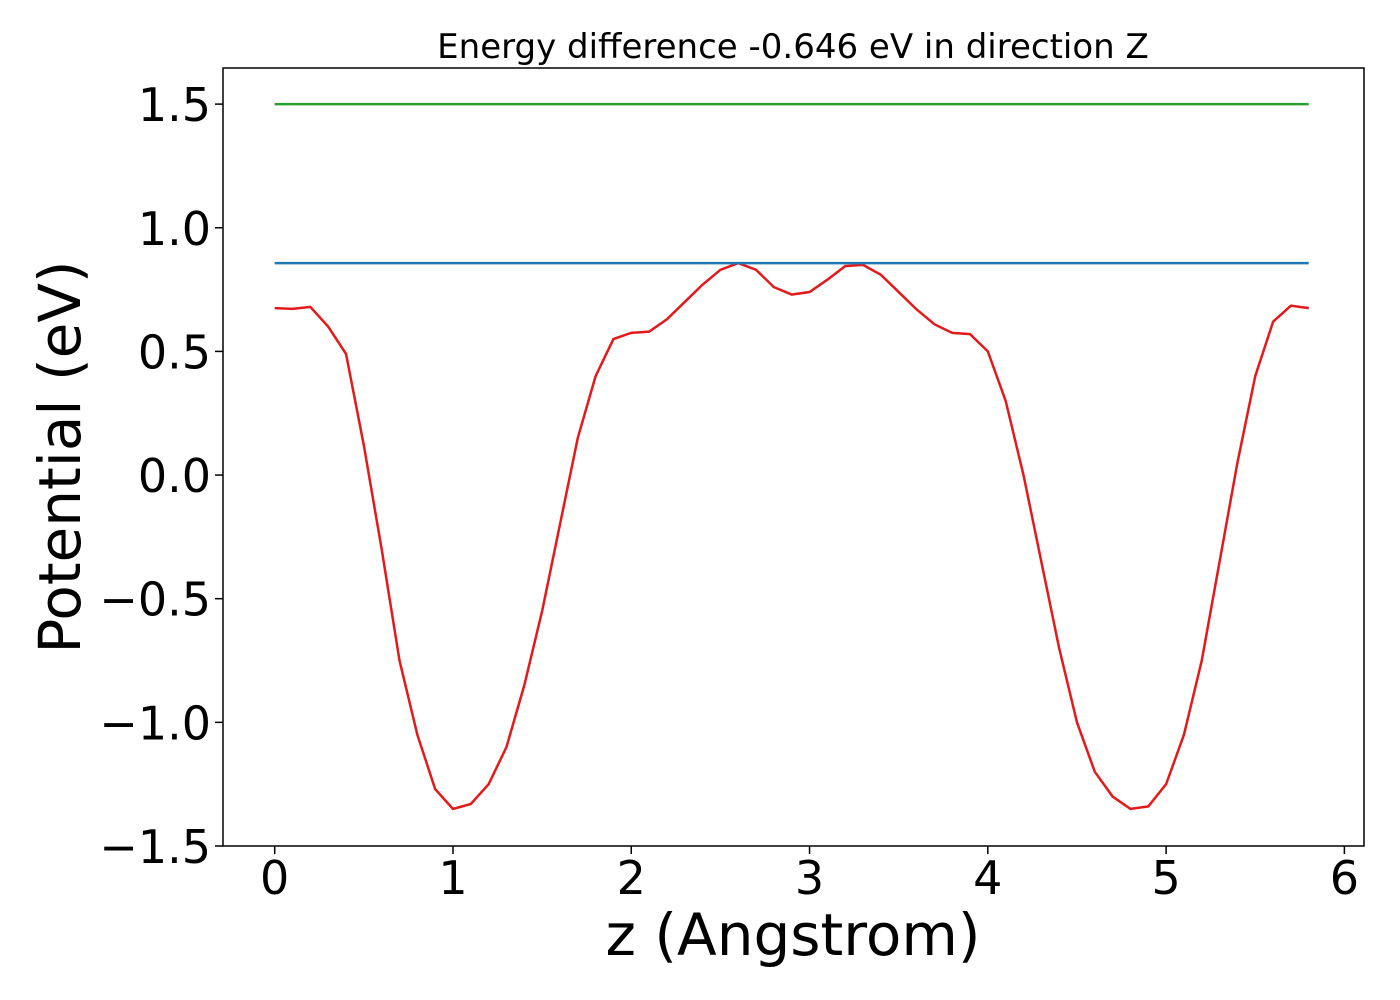  What do you see at coordinates (1344, 878) in the screenshot?
I see `x-tick-label: 6` at bounding box center [1344, 878].